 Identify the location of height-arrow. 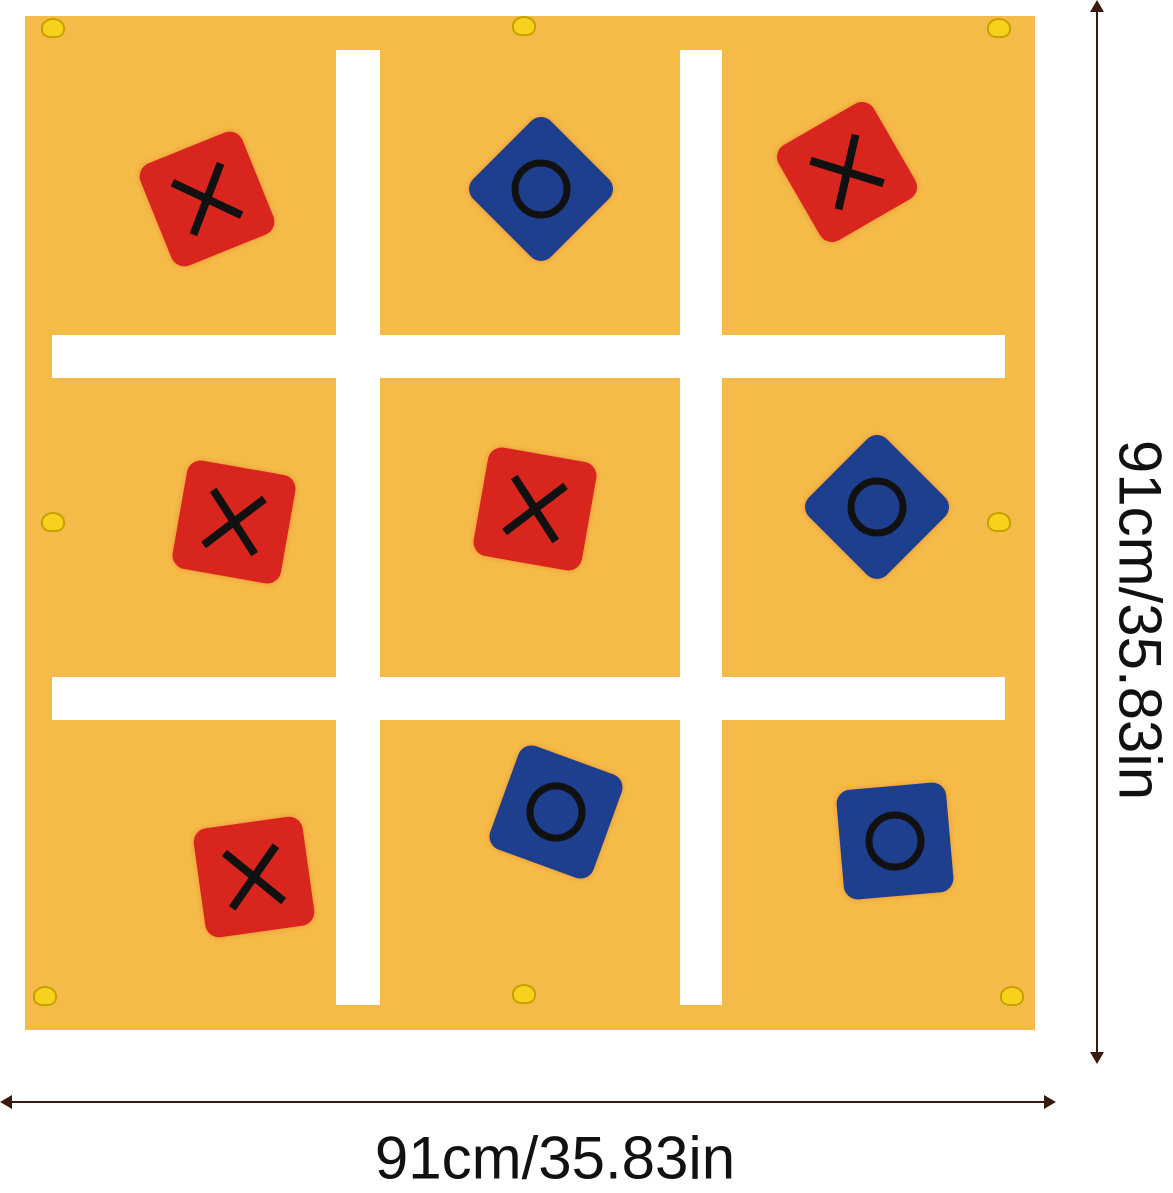
(1097, 534).